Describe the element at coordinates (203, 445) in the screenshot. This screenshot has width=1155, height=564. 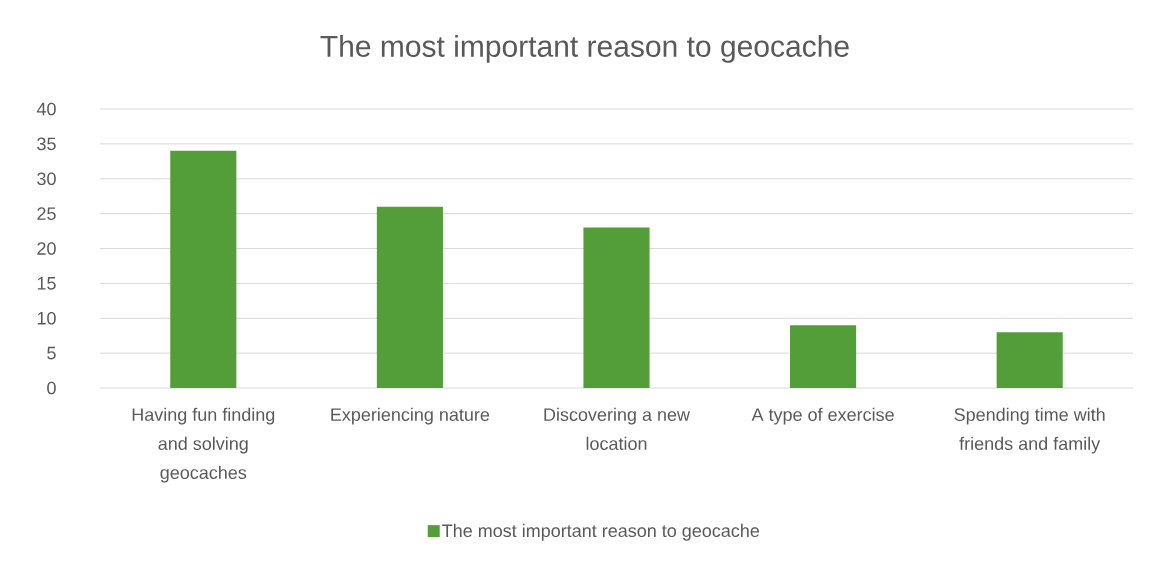
I see `x-tick-label: Having fun finding and solving geocaches` at that location.